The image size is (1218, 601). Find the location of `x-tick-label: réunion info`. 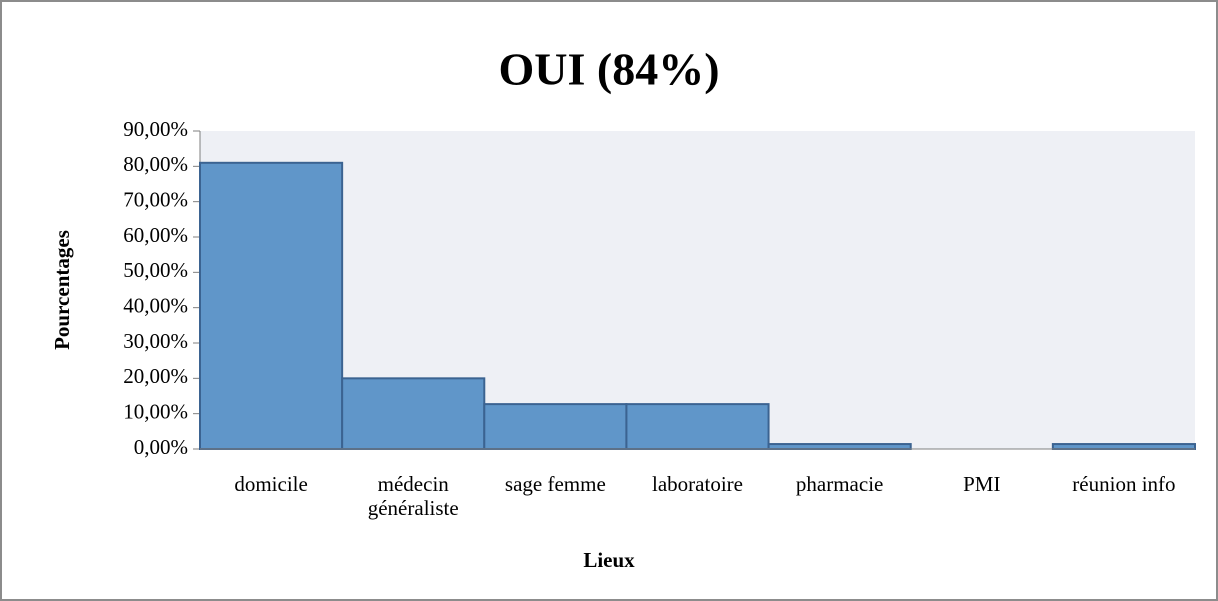

x-tick-label: réunion info is located at coordinates (1124, 484).